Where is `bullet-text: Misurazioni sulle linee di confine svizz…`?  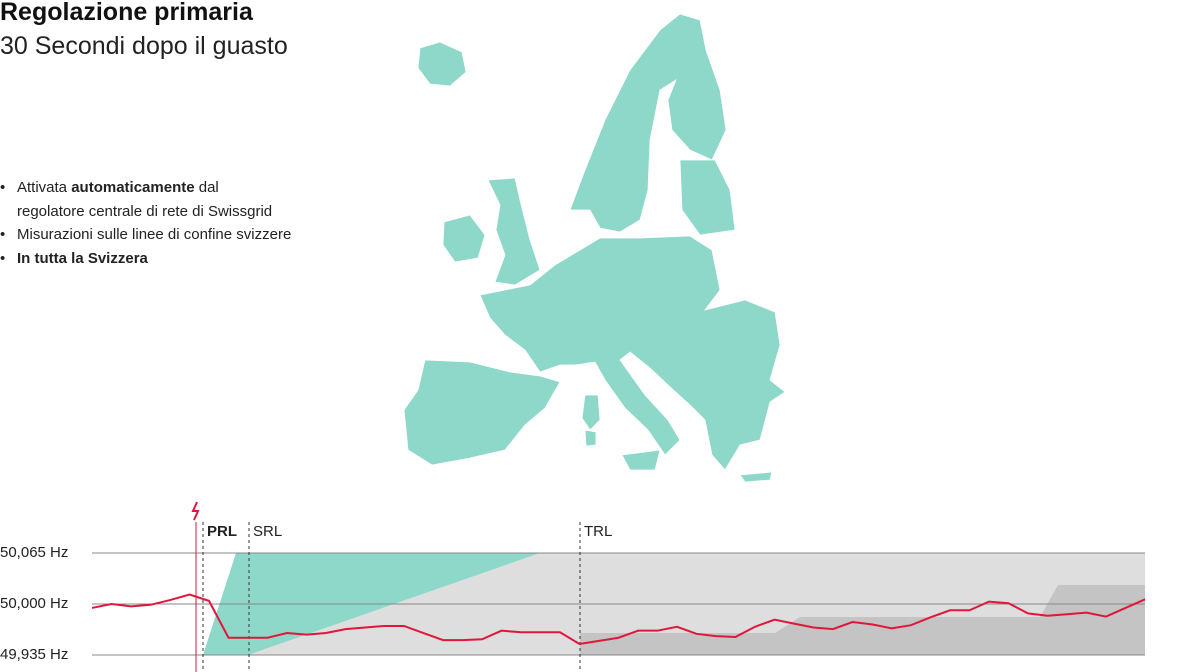
bullet-text: Misurazioni sulle linee di confine svizz… is located at coordinates (154, 234).